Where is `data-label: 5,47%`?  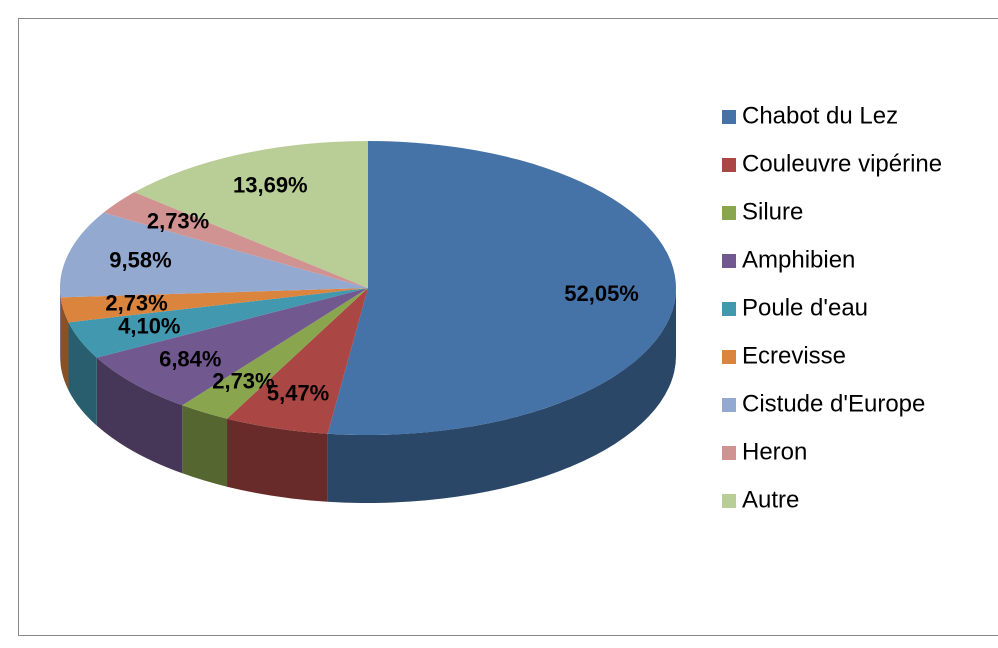
data-label: 5,47% is located at coordinates (298, 392).